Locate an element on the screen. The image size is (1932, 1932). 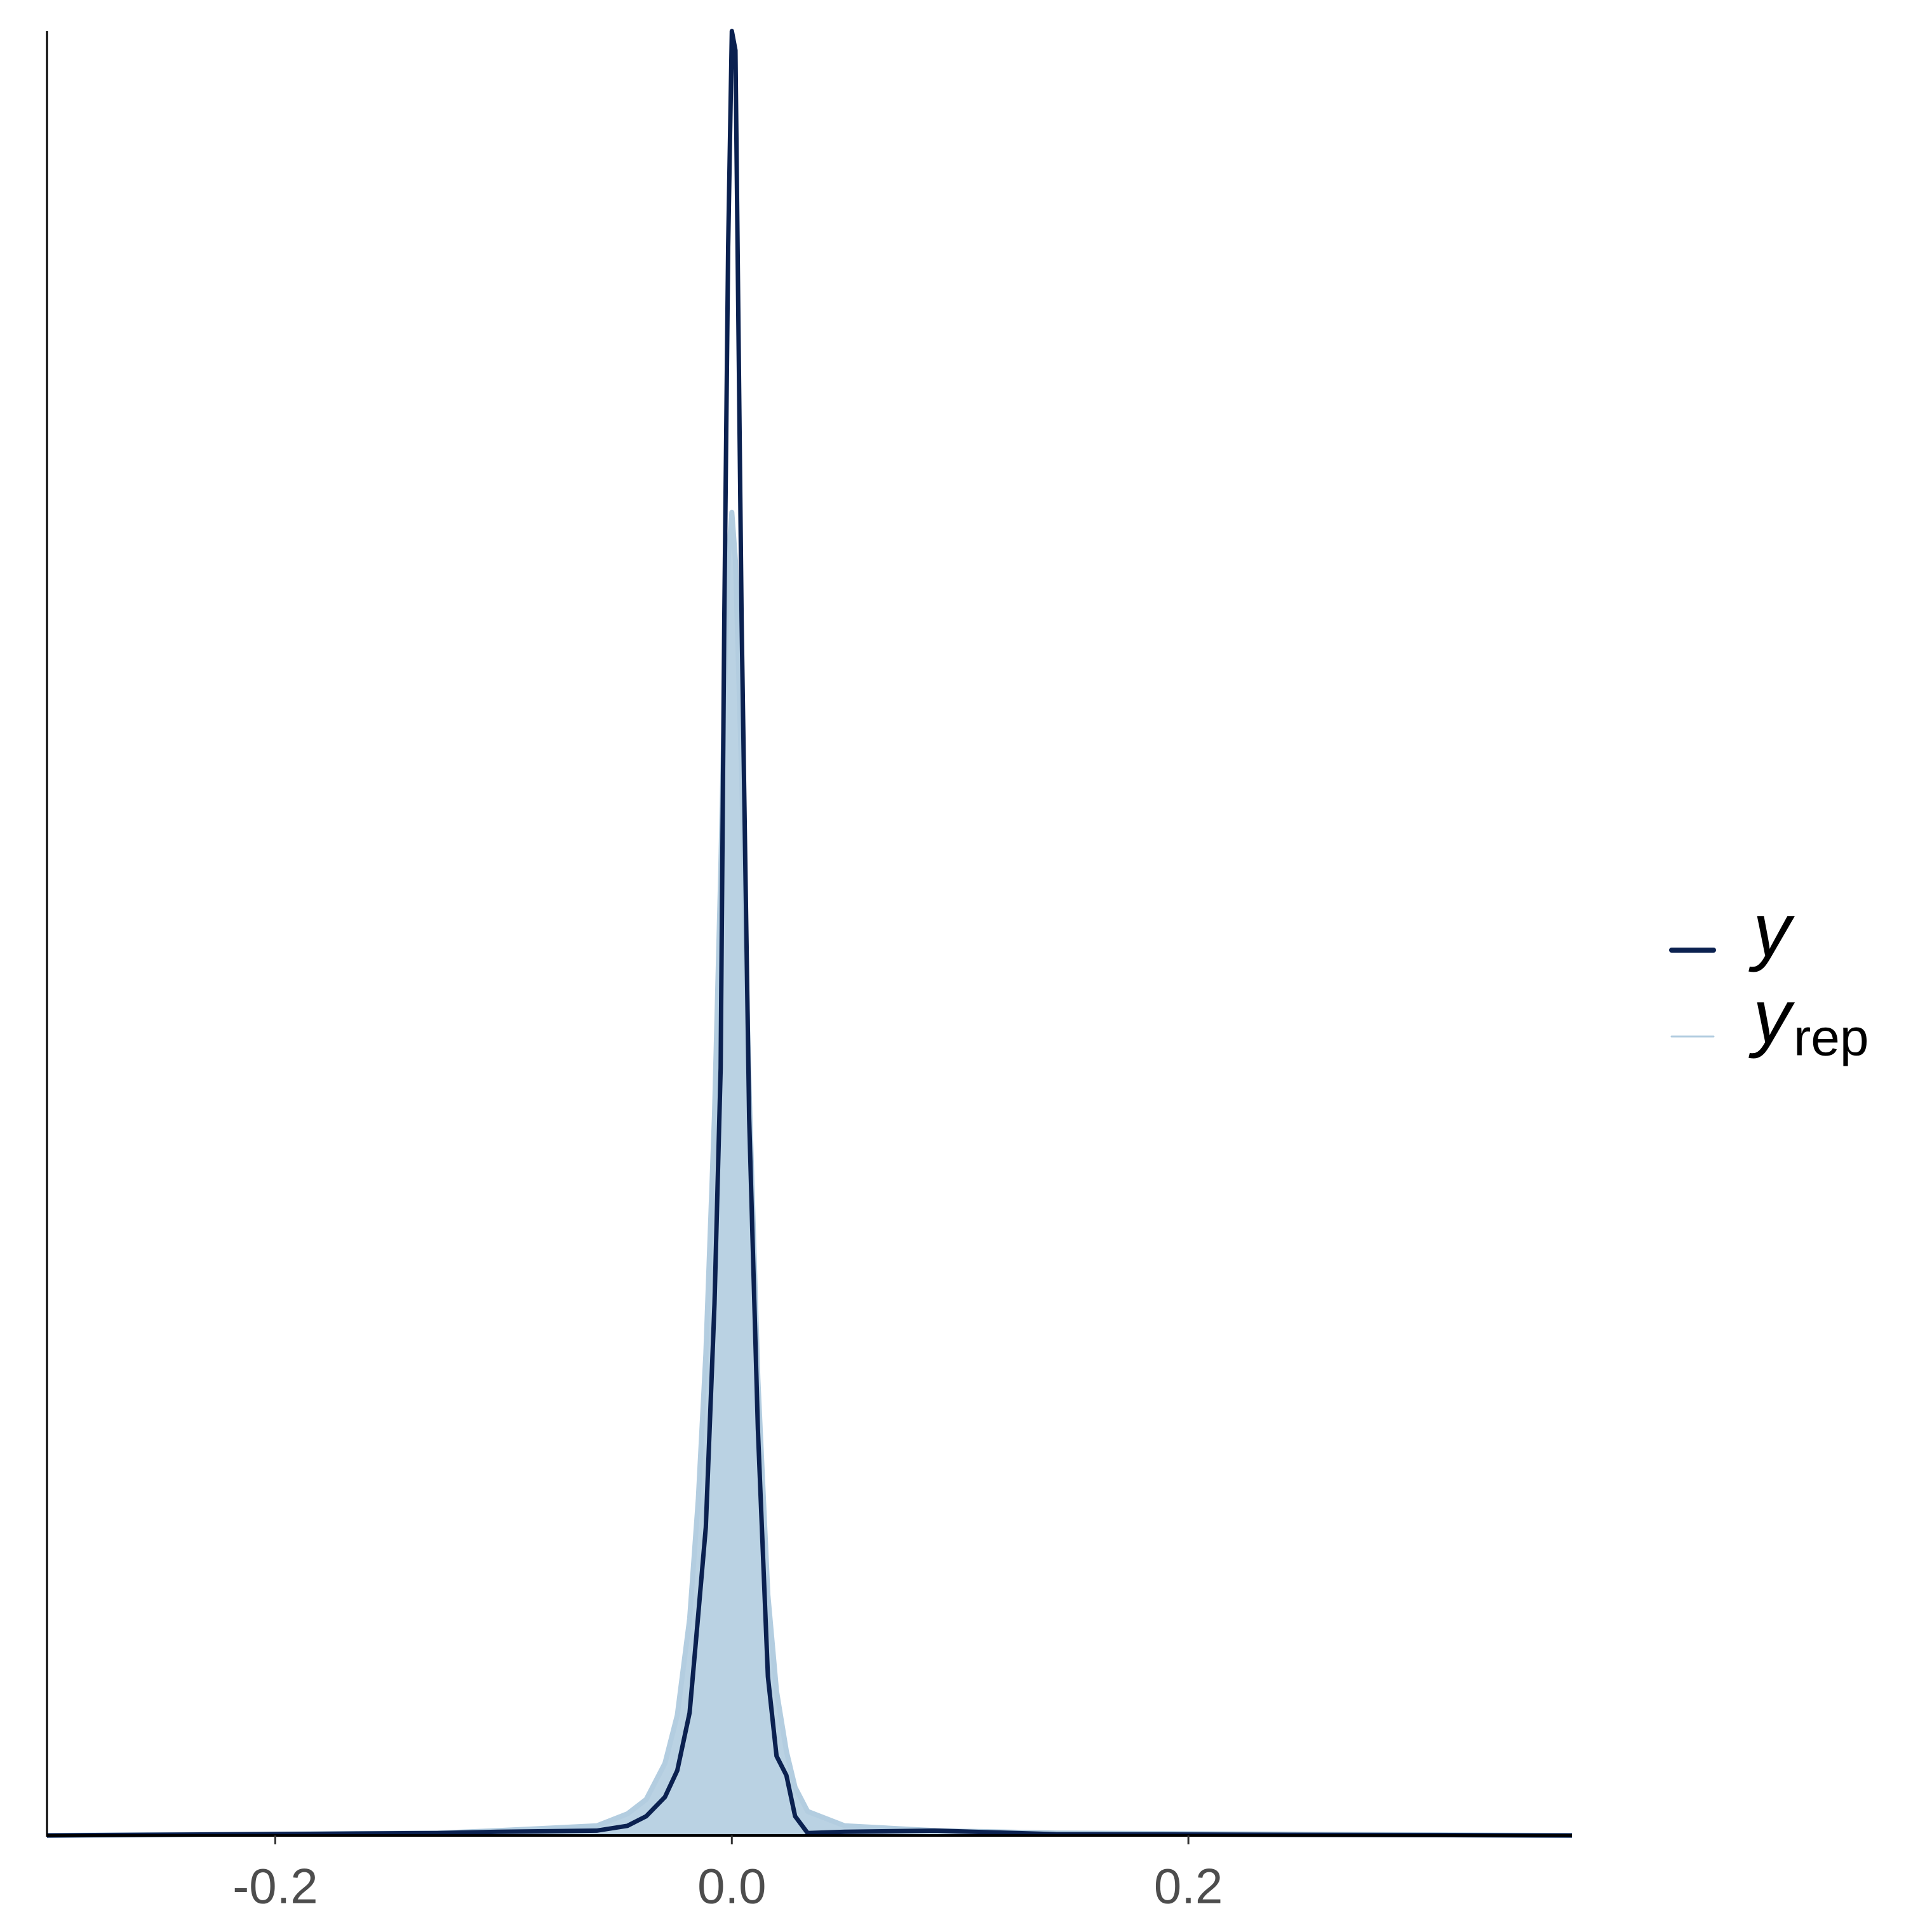
x-tick-label: -0.2 is located at coordinates (275, 1886).